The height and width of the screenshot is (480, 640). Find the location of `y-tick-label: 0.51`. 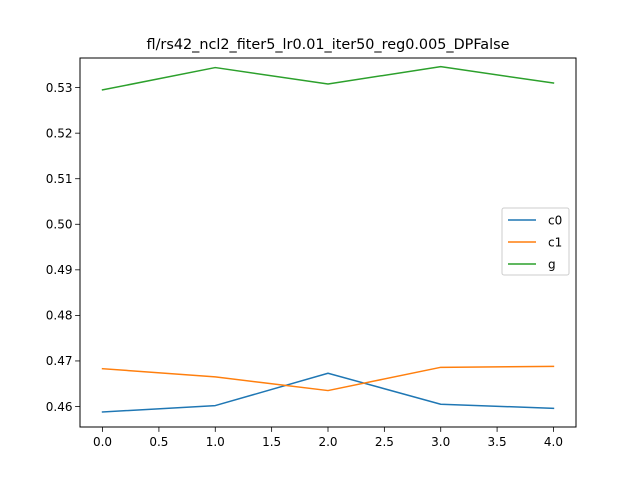

y-tick-label: 0.51 is located at coordinates (59, 179).